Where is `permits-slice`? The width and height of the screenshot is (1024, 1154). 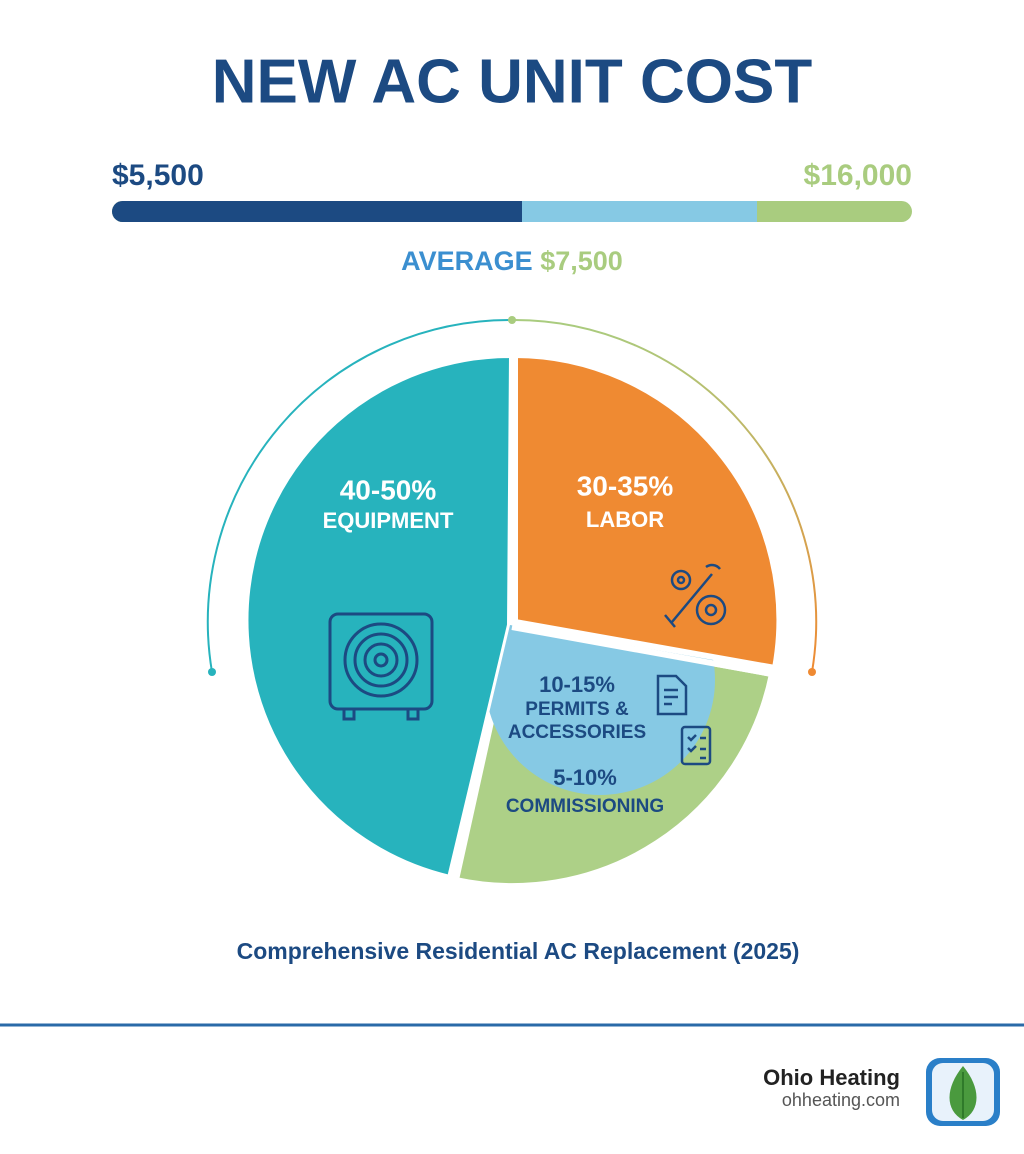 permits-slice is located at coordinates (600, 710).